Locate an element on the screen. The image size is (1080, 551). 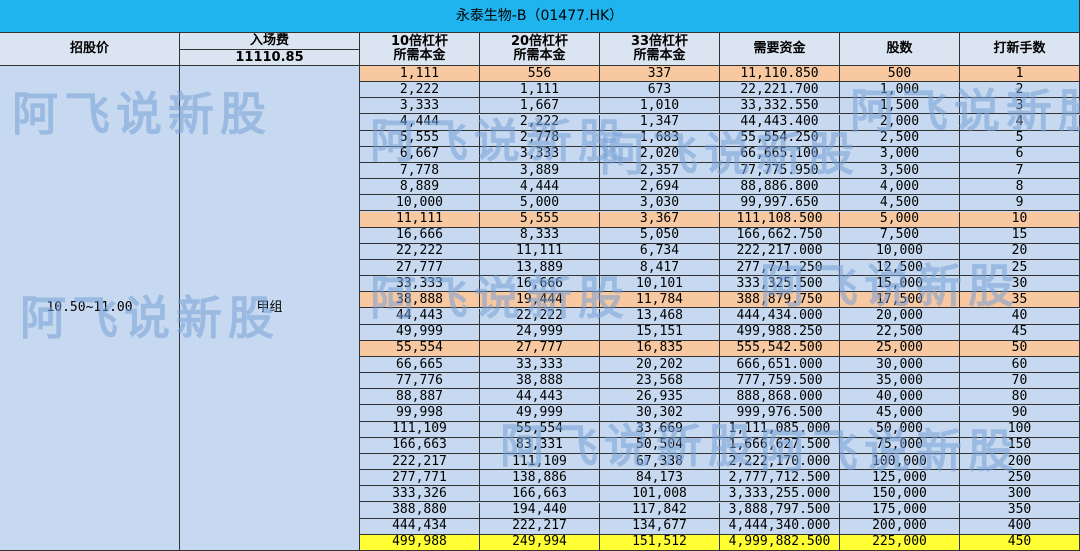
table-cell: 2,500 is located at coordinates (900, 138).